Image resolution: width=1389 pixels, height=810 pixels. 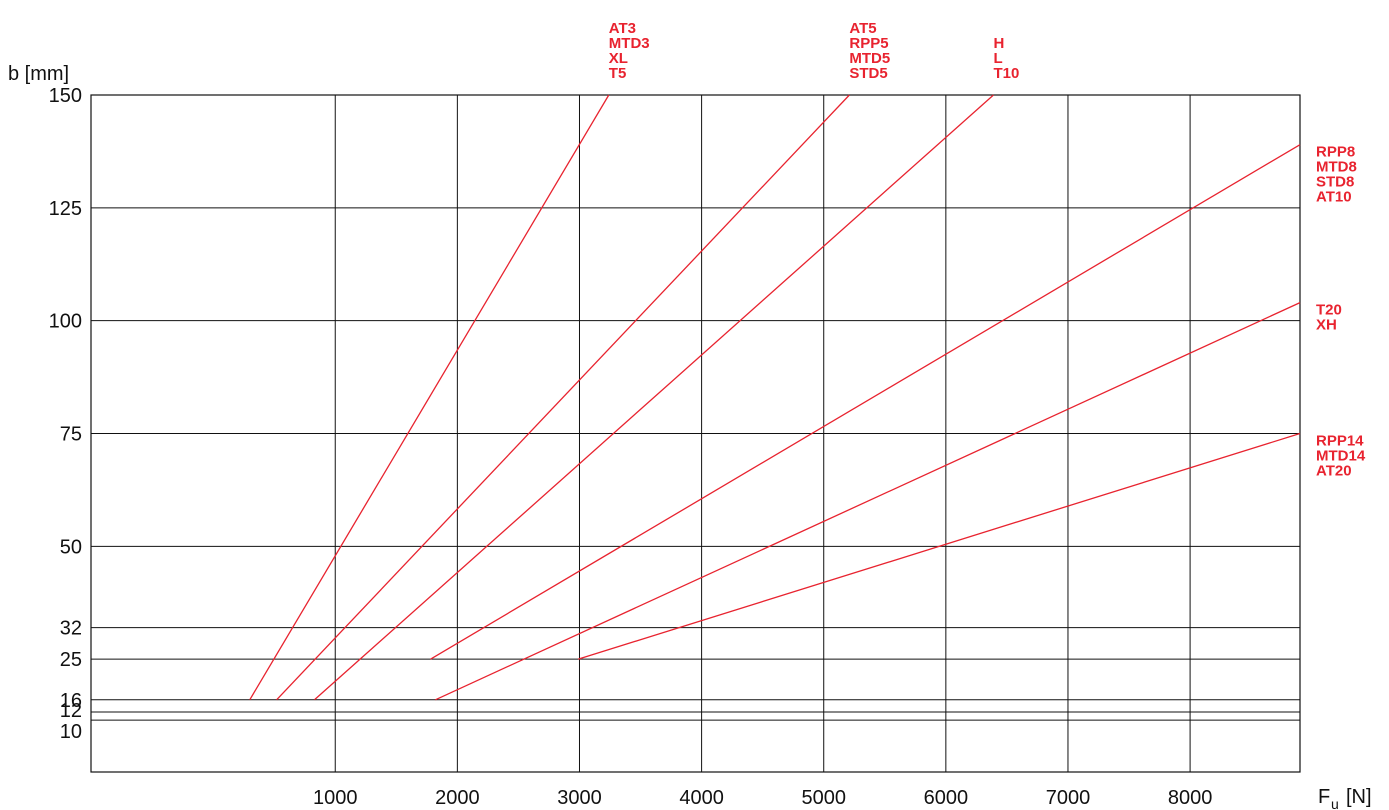 What do you see at coordinates (457, 798) in the screenshot?
I see `x-tick-label: 2000` at bounding box center [457, 798].